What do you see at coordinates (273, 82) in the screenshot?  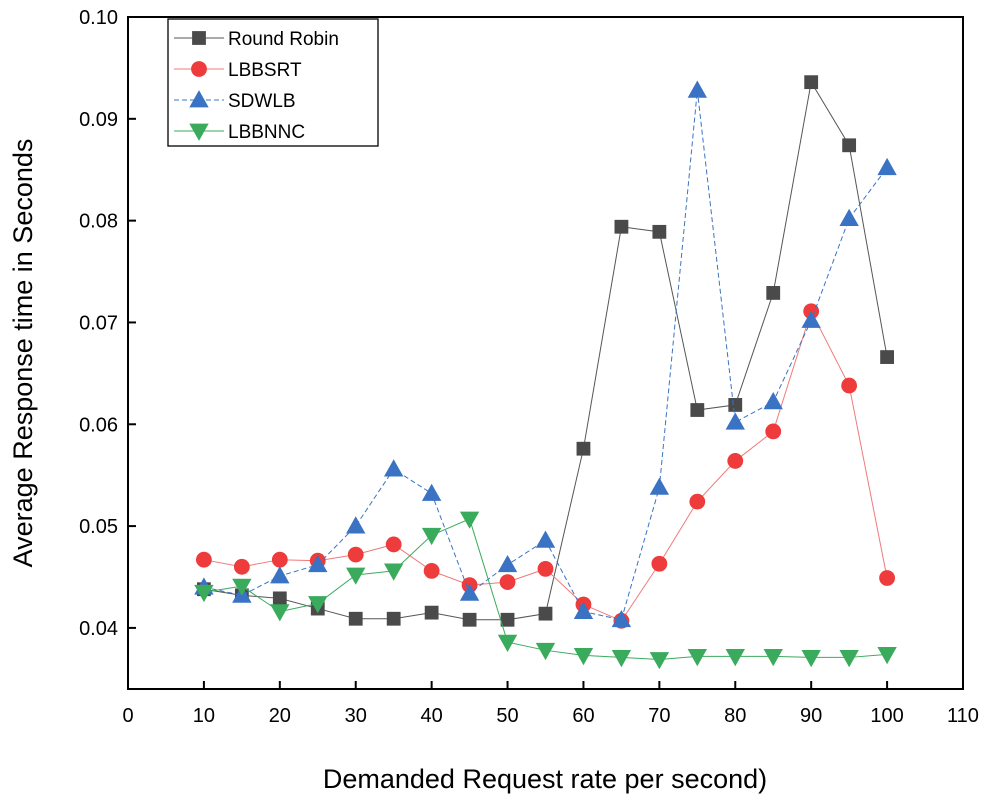 I see `legend: Round Robin LBBSRT SDWLB LBBNNC` at bounding box center [273, 82].